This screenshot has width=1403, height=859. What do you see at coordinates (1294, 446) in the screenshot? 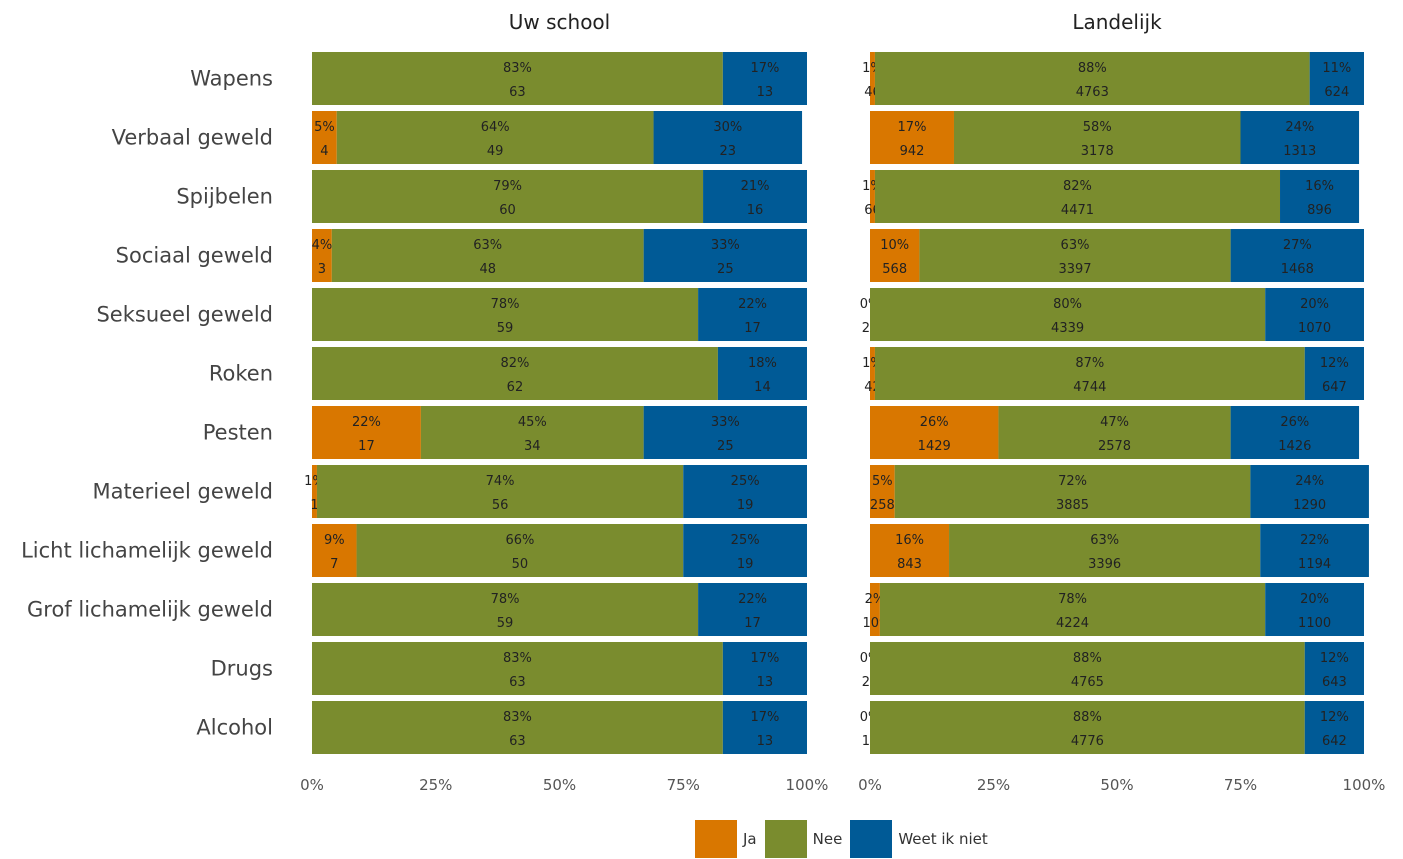
I see `data-label-count: 1426` at bounding box center [1294, 446].